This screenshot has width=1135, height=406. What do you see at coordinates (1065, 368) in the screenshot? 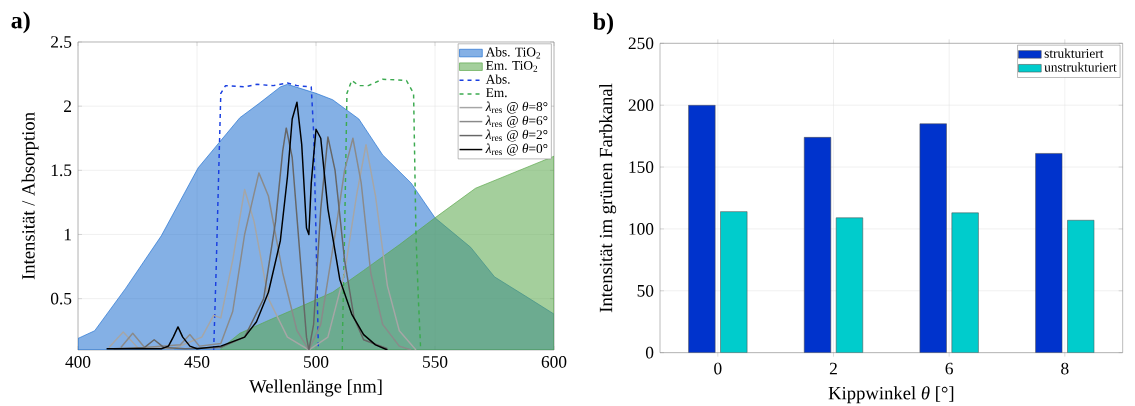
I see `x-tick-label: 8` at bounding box center [1065, 368].